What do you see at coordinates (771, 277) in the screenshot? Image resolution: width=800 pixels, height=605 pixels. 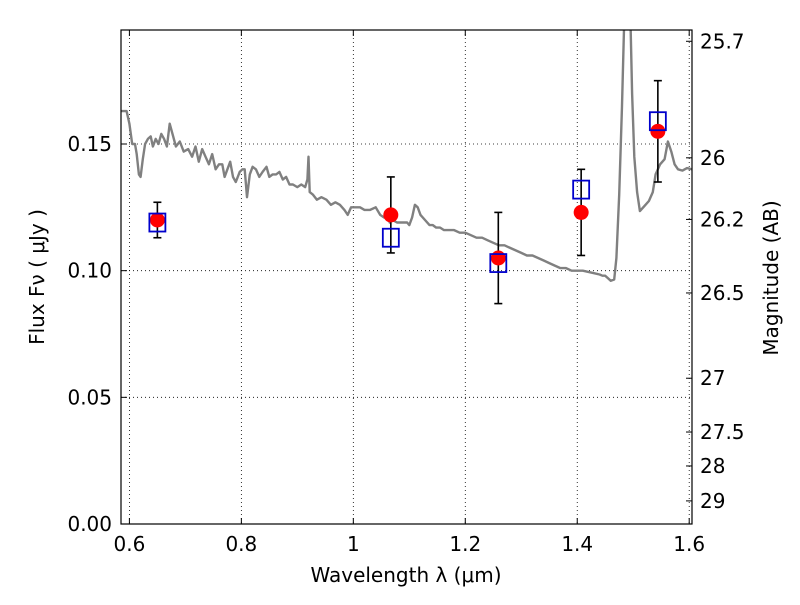 I see `y2-axis-label: Magnitude (AB)` at bounding box center [771, 277].